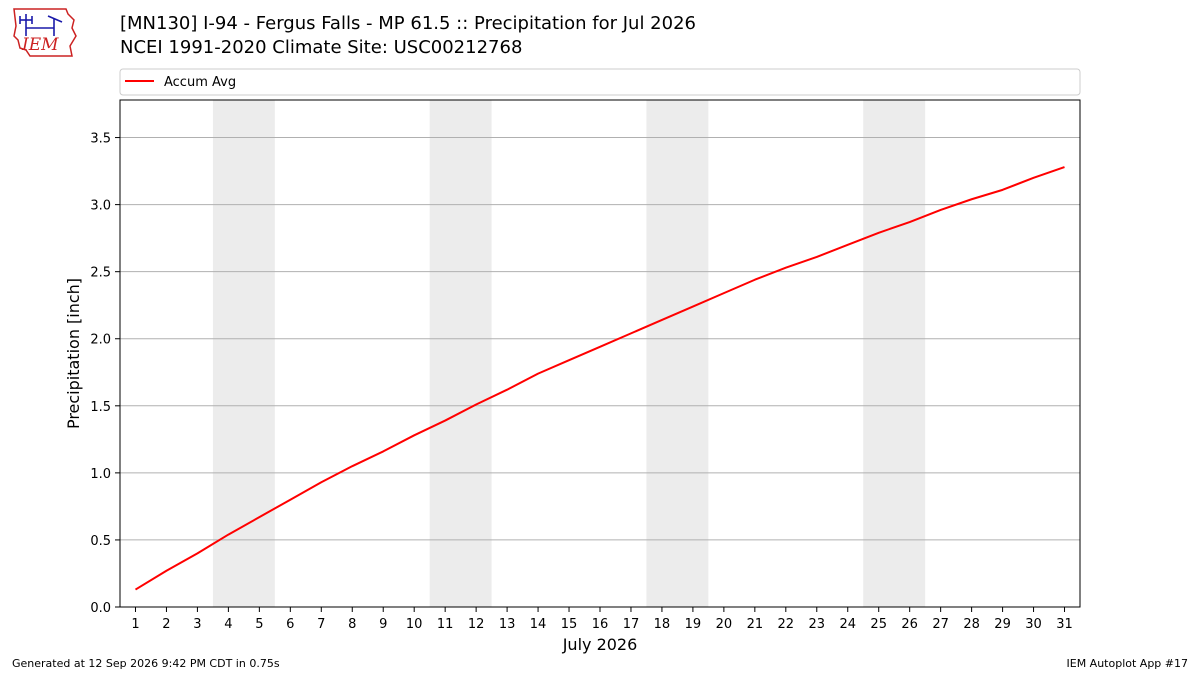  What do you see at coordinates (41, 25) in the screenshot?
I see `weather-station-icon` at bounding box center [41, 25].